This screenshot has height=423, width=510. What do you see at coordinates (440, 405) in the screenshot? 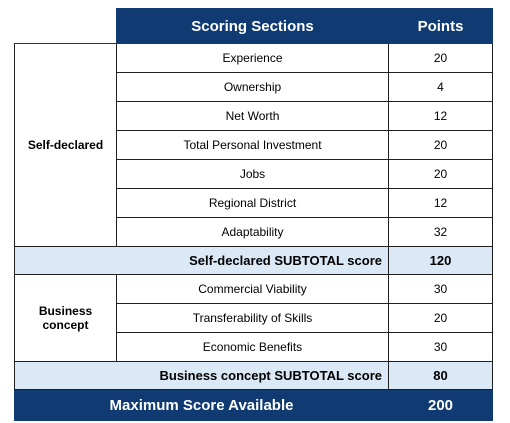
I see `maximum-score-points: 200` at bounding box center [440, 405].